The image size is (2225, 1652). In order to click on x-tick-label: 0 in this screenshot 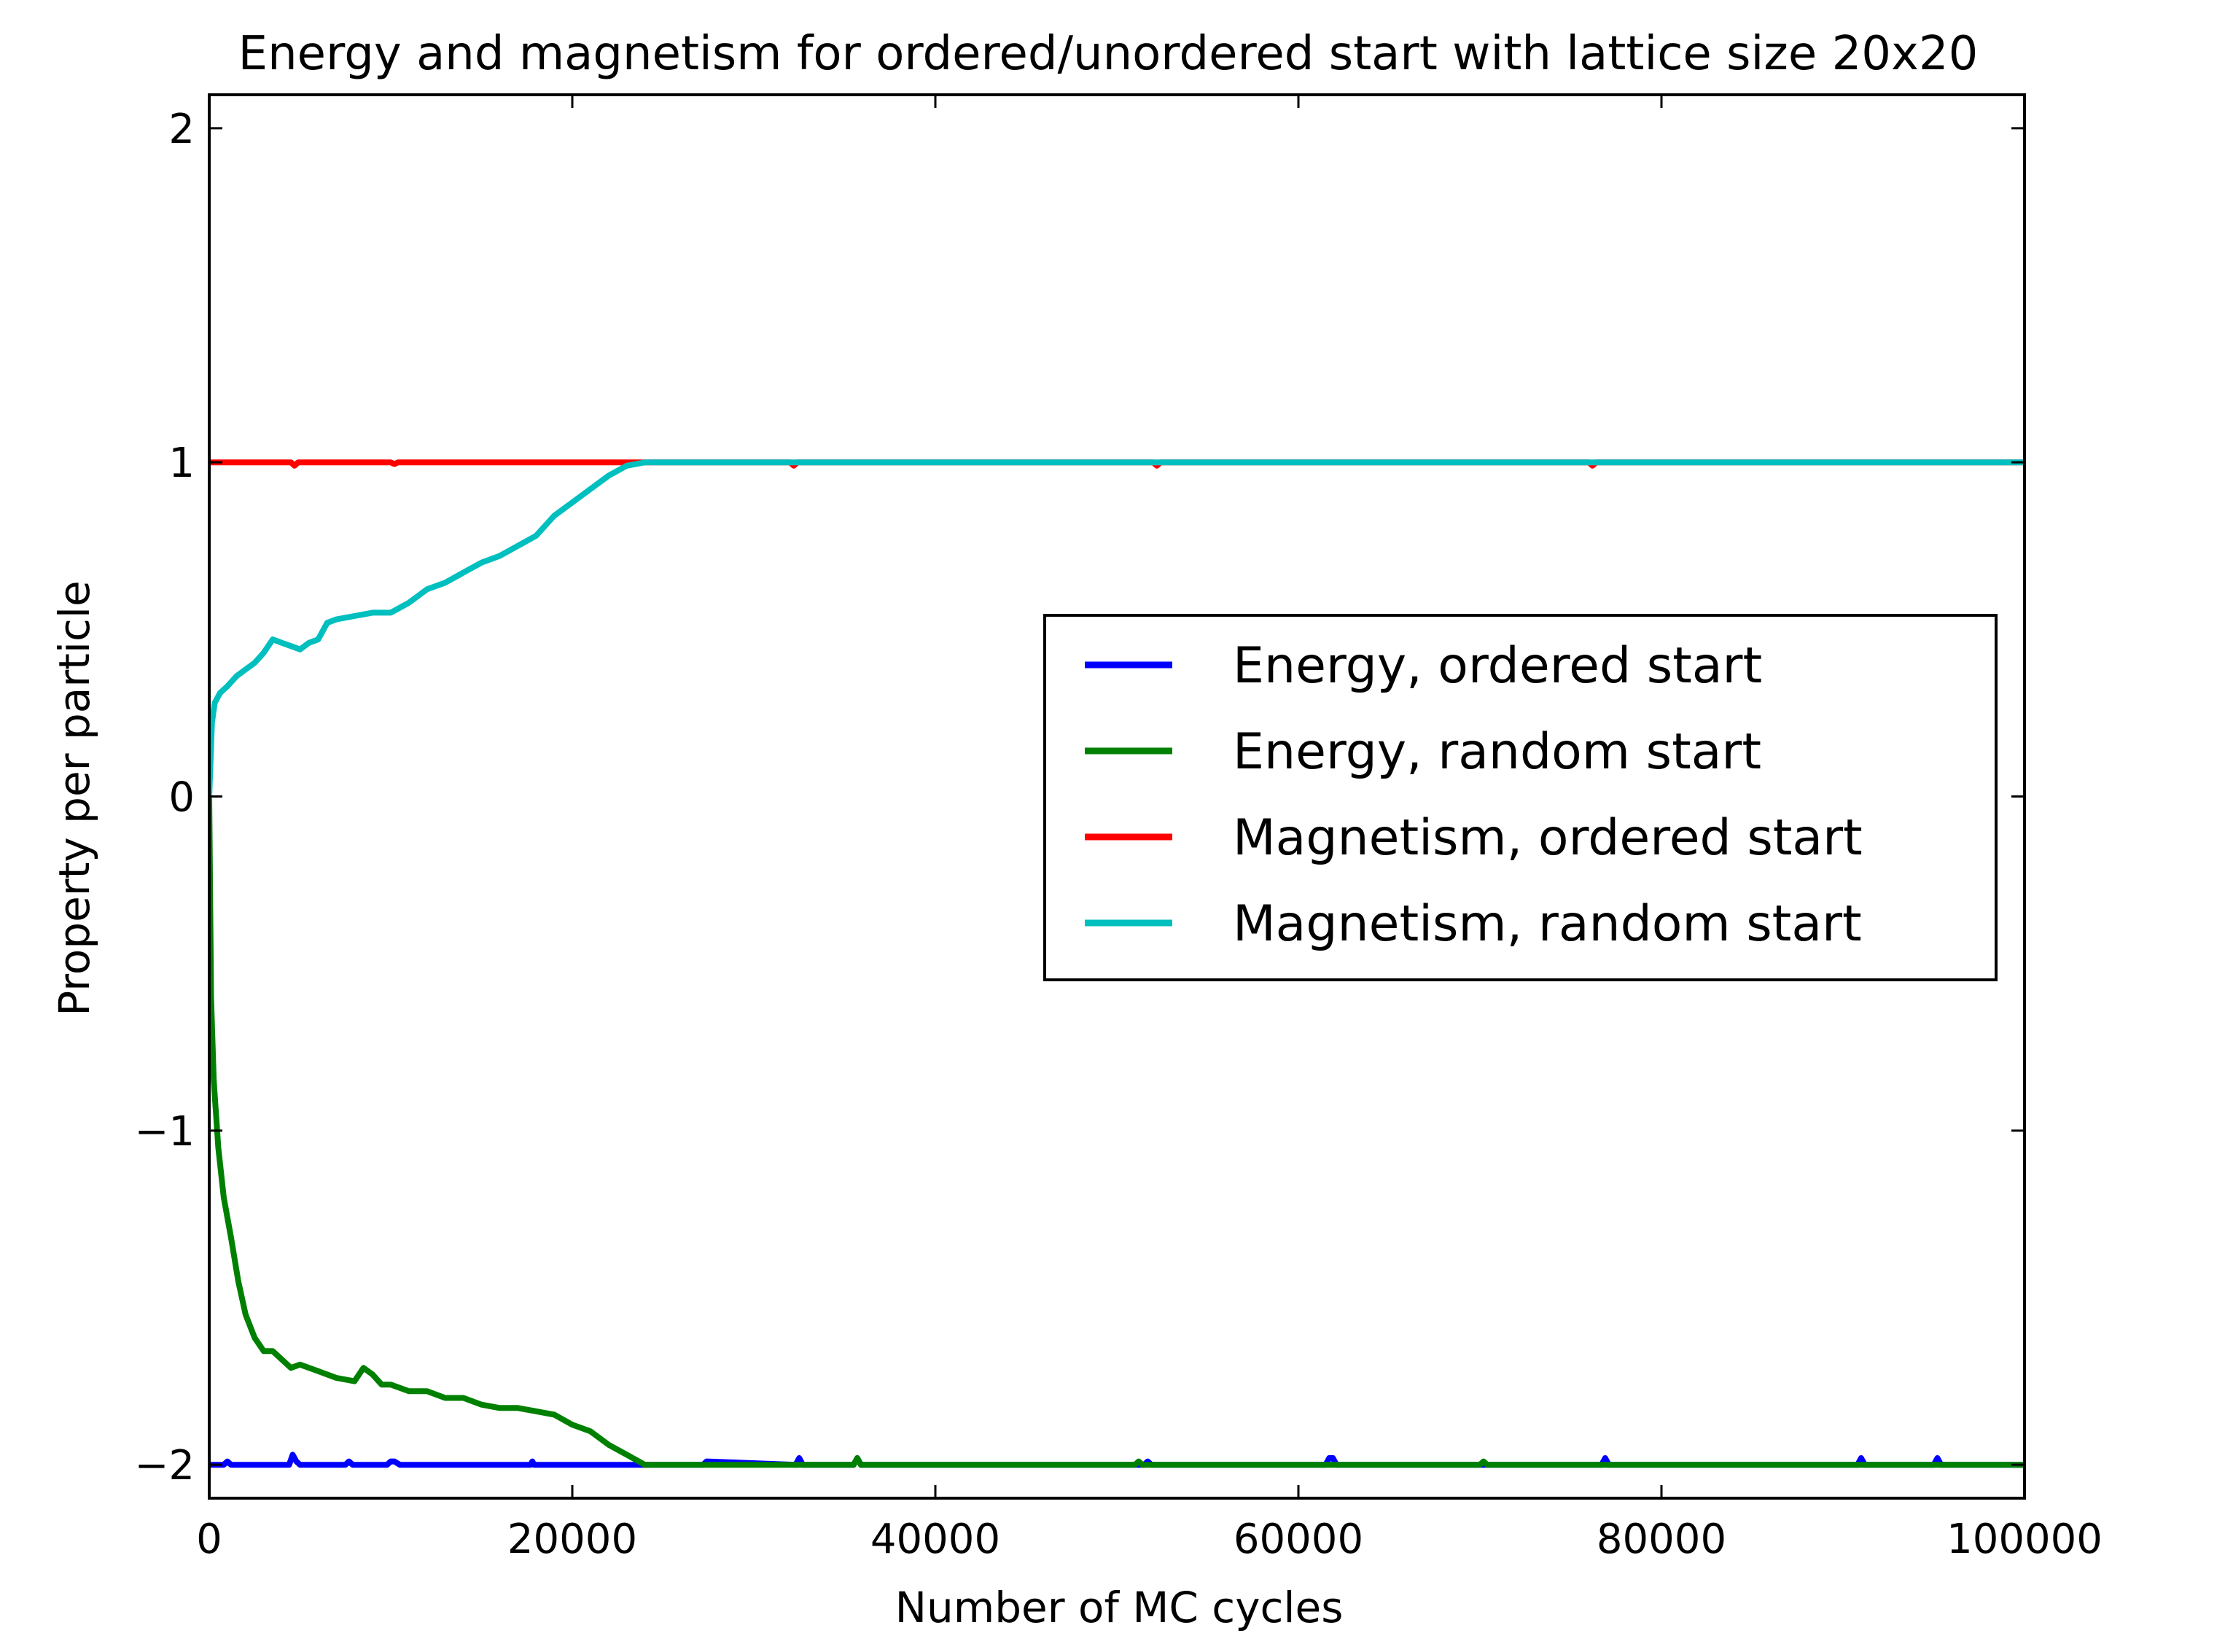, I will do `click(209, 1539)`.